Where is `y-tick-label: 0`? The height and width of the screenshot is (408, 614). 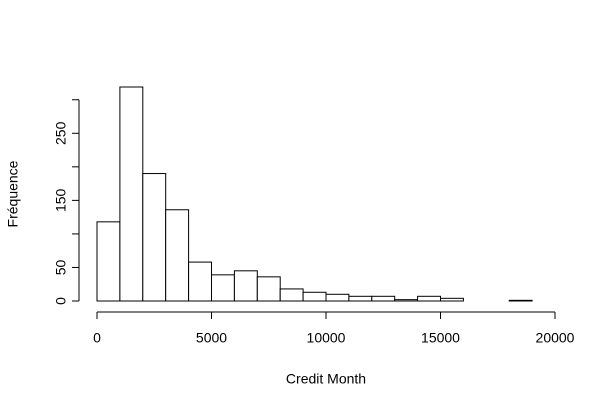
y-tick-label: 0 is located at coordinates (61, 301).